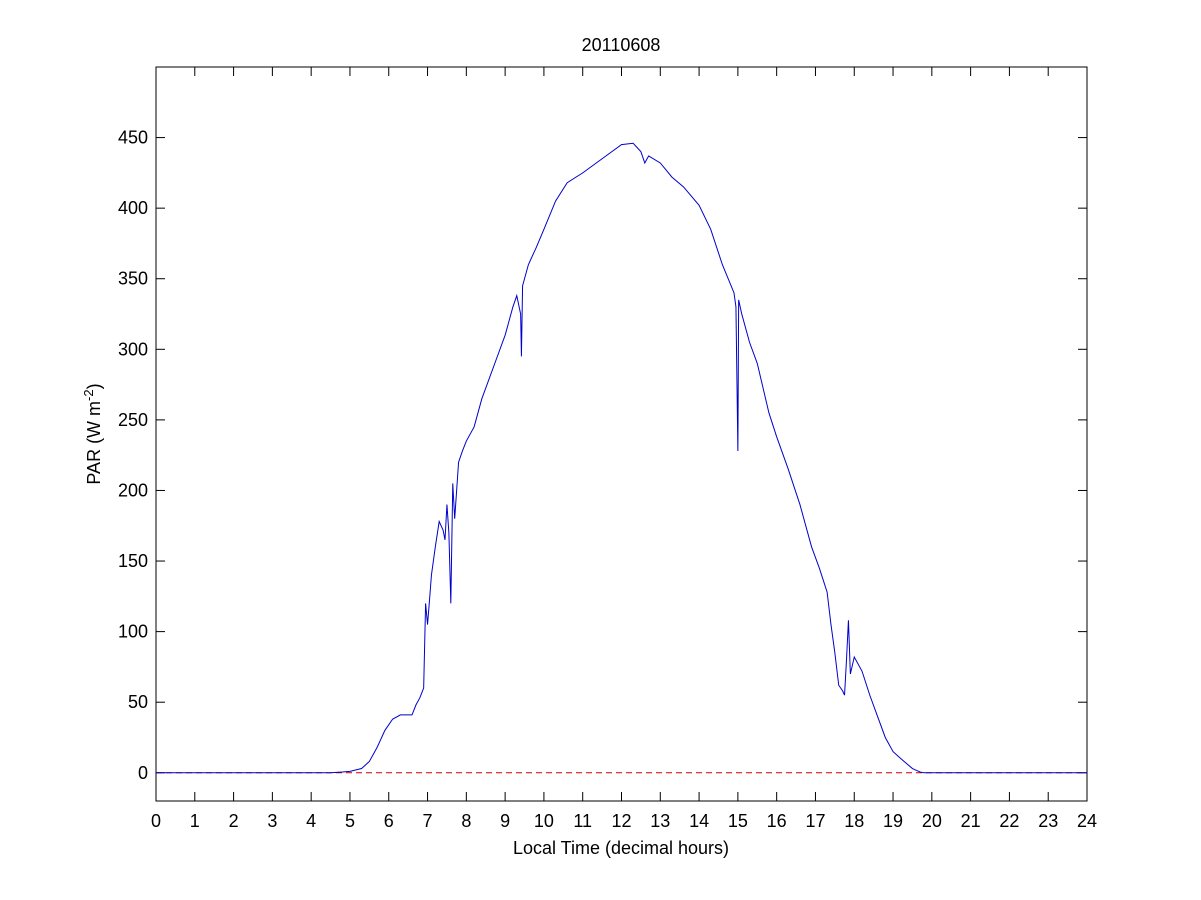  I want to click on y-tick-label: 150, so click(133, 561).